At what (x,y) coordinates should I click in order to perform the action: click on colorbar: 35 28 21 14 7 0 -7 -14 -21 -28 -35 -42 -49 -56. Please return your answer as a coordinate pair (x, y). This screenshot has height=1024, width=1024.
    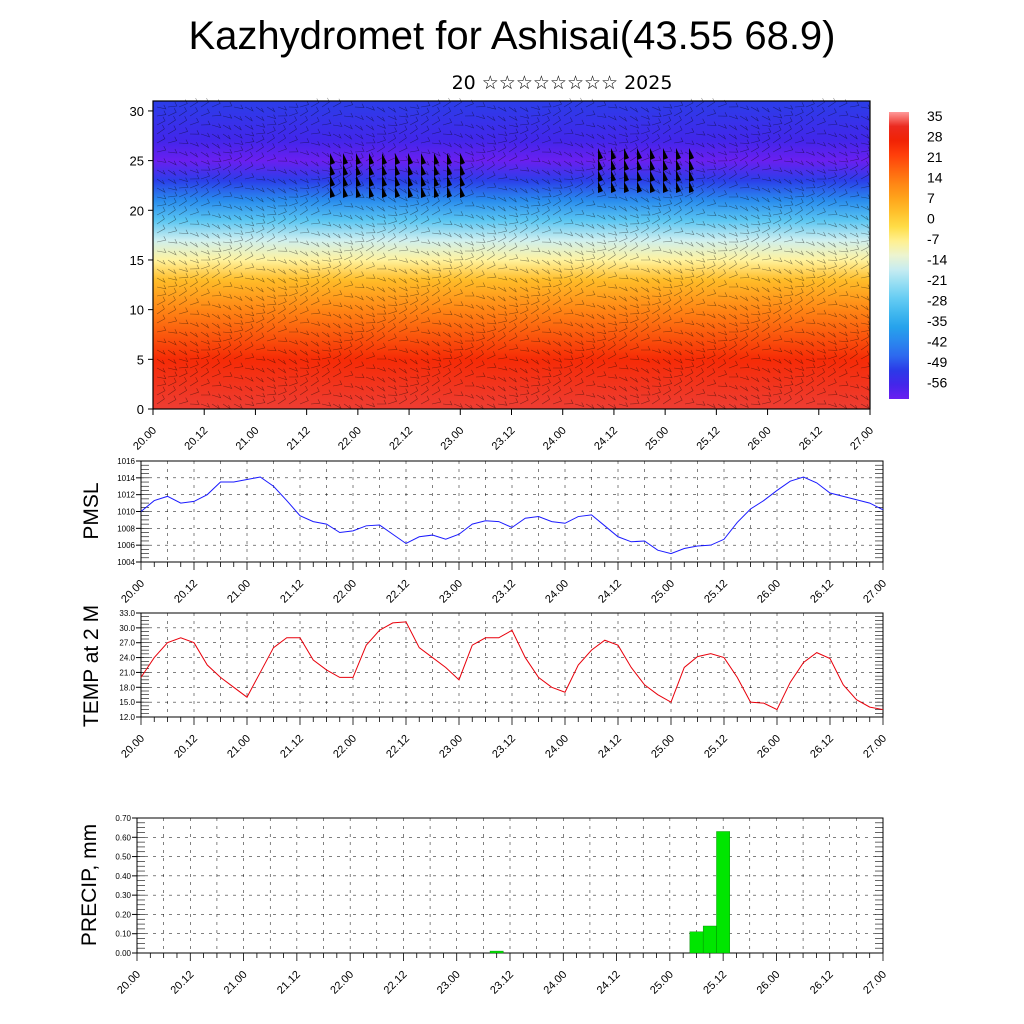
    Looking at the image, I should click on (918, 253).